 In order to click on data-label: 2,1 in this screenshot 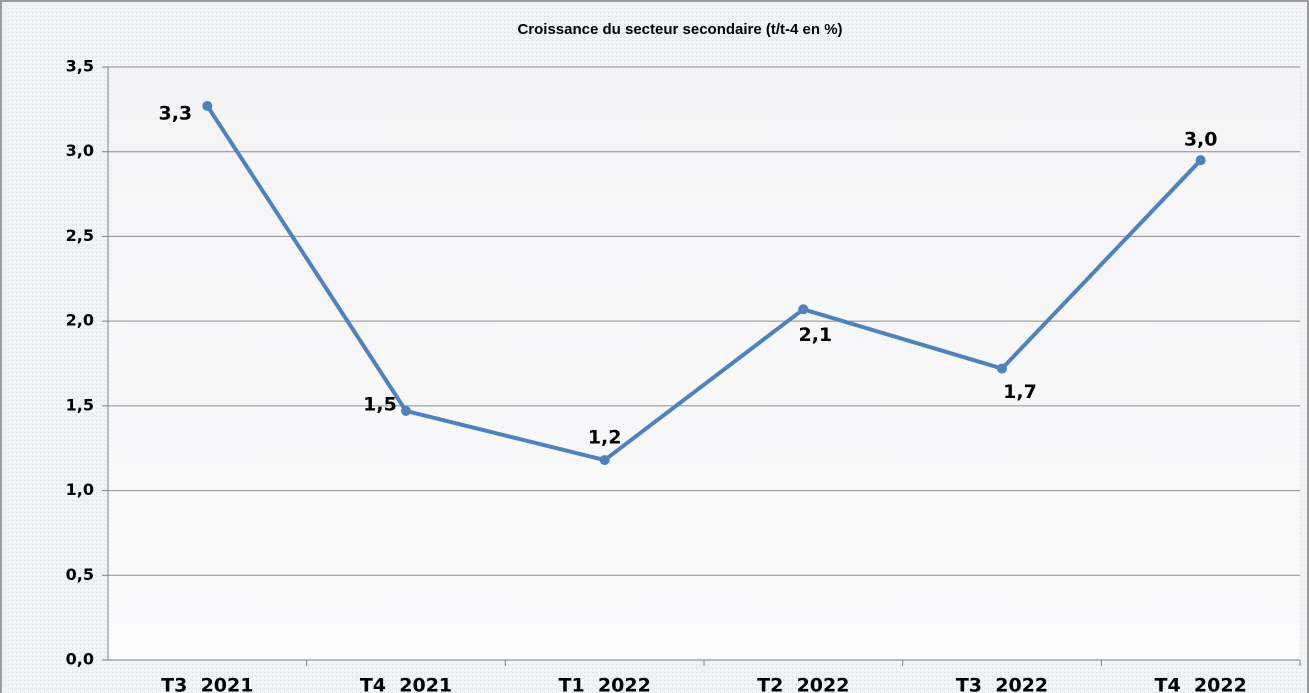, I will do `click(815, 335)`.